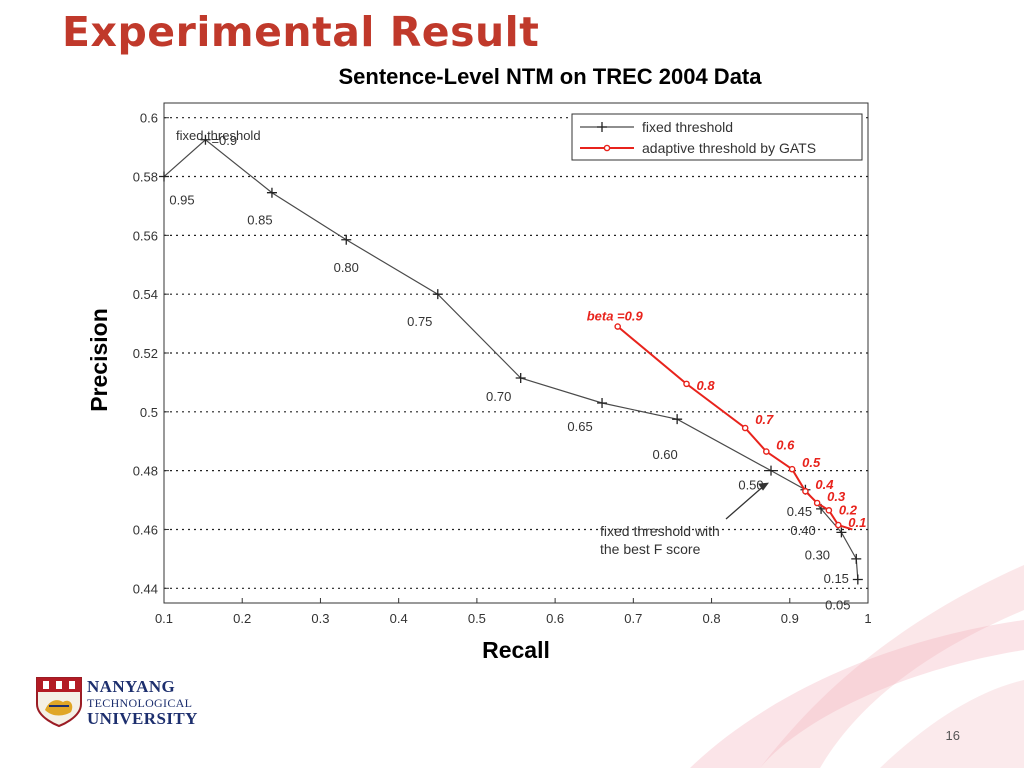  I want to click on x-tick-label: 0.6, so click(555, 618).